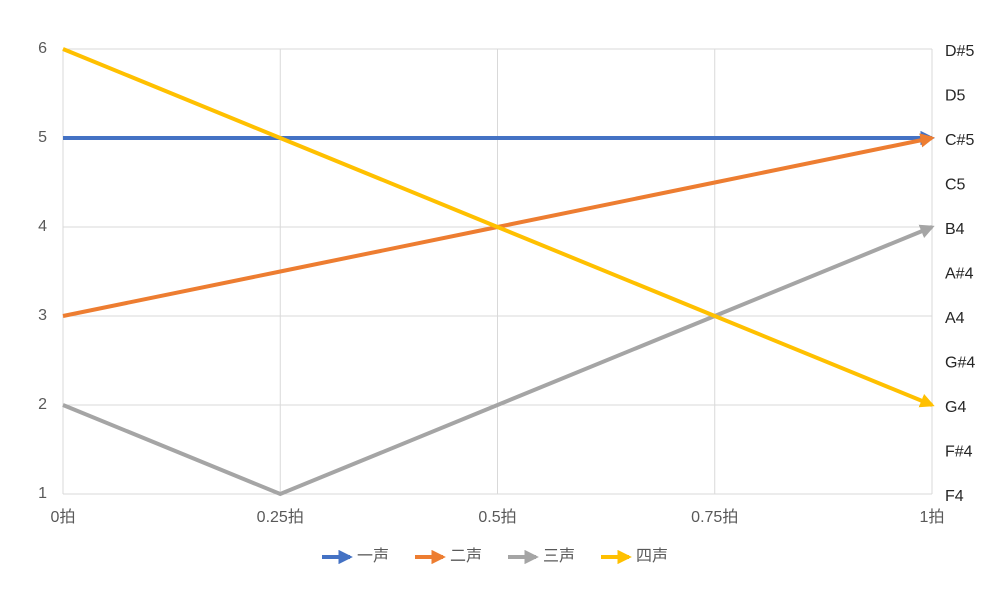 Image resolution: width=1008 pixels, height=595 pixels. I want to click on y2-tick-label: C#5, so click(959, 140).